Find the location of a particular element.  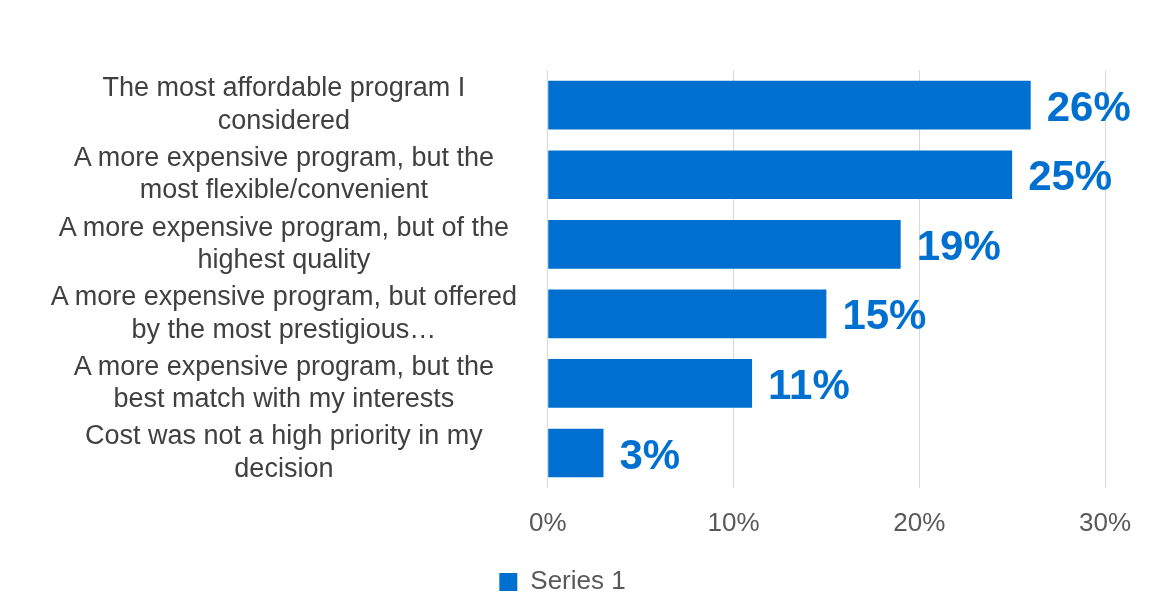

y-tick-label: A more expensive program, but of the highest quality is located at coordinates (283, 242).